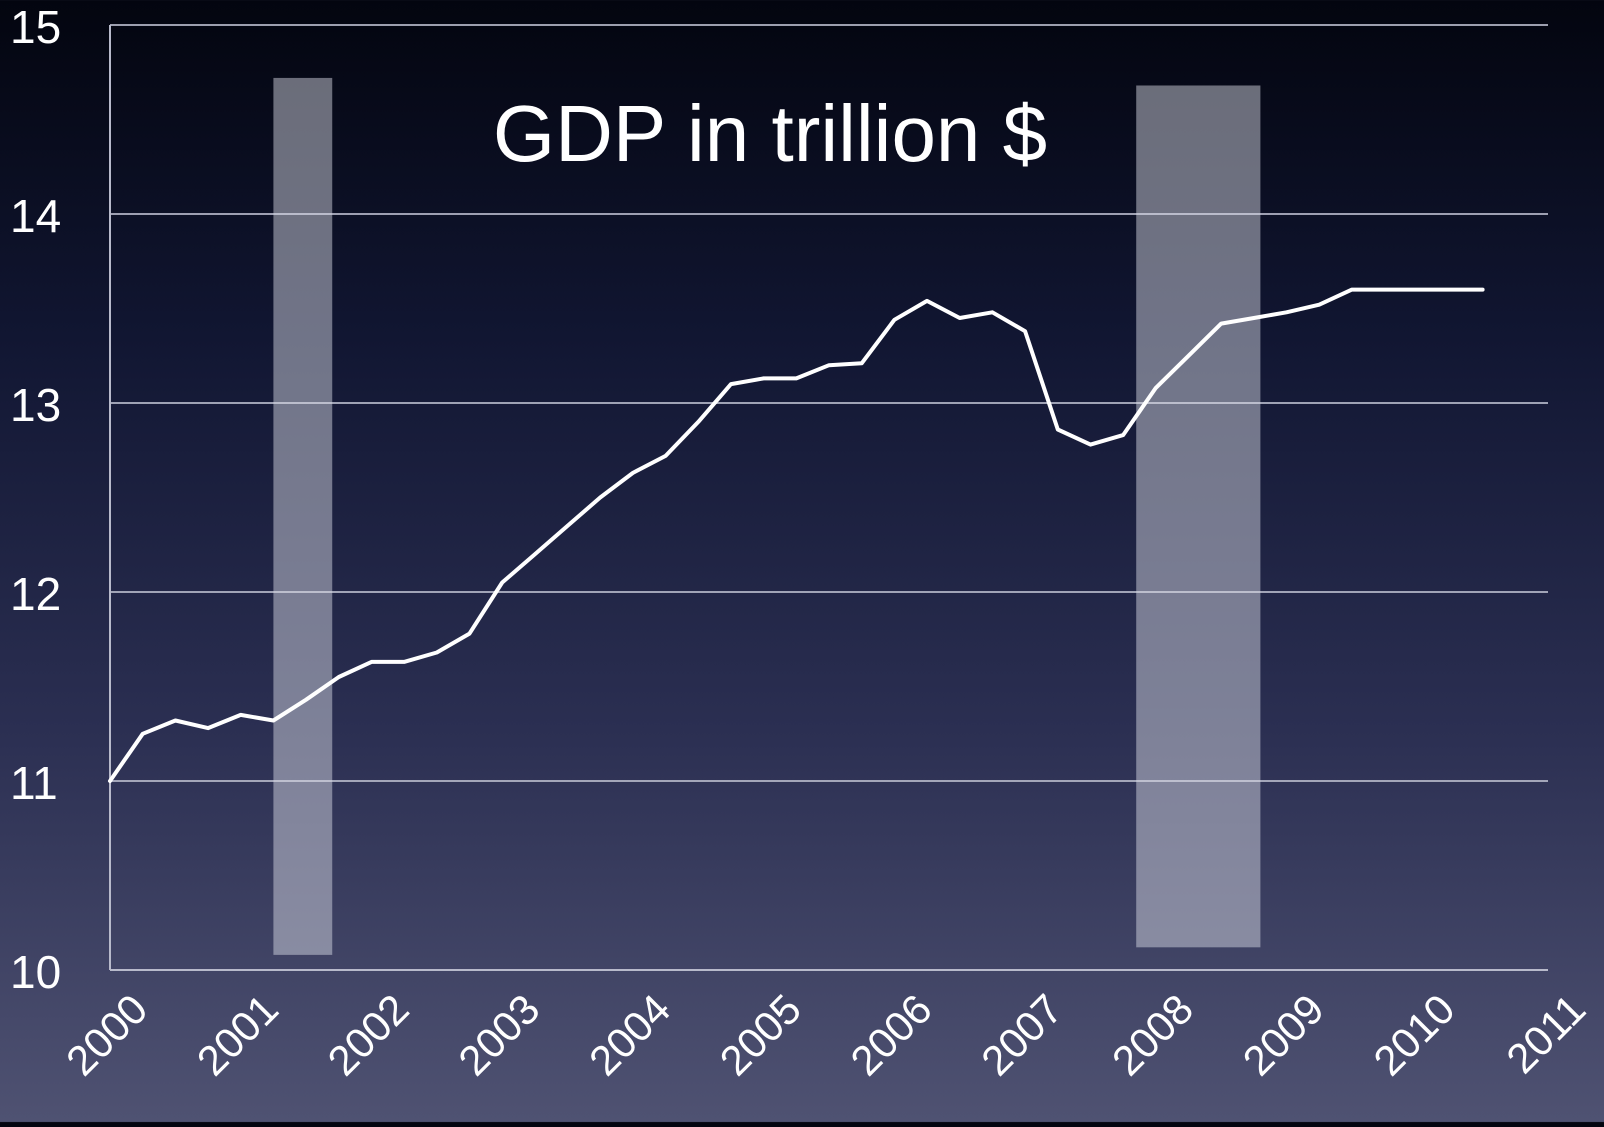 The width and height of the screenshot is (1604, 1127). I want to click on chart-title: GDP in trillion $, so click(770, 133).